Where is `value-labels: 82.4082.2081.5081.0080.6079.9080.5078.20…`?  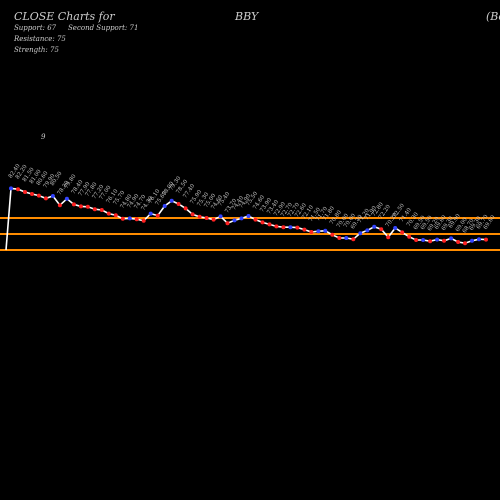
value-labels: 82.4082.2081.5081.0080.6079.9080.5078.20… is located at coordinates (252, 199).